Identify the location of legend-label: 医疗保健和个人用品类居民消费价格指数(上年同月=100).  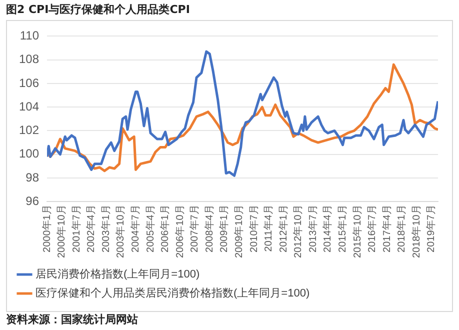
(173, 293).